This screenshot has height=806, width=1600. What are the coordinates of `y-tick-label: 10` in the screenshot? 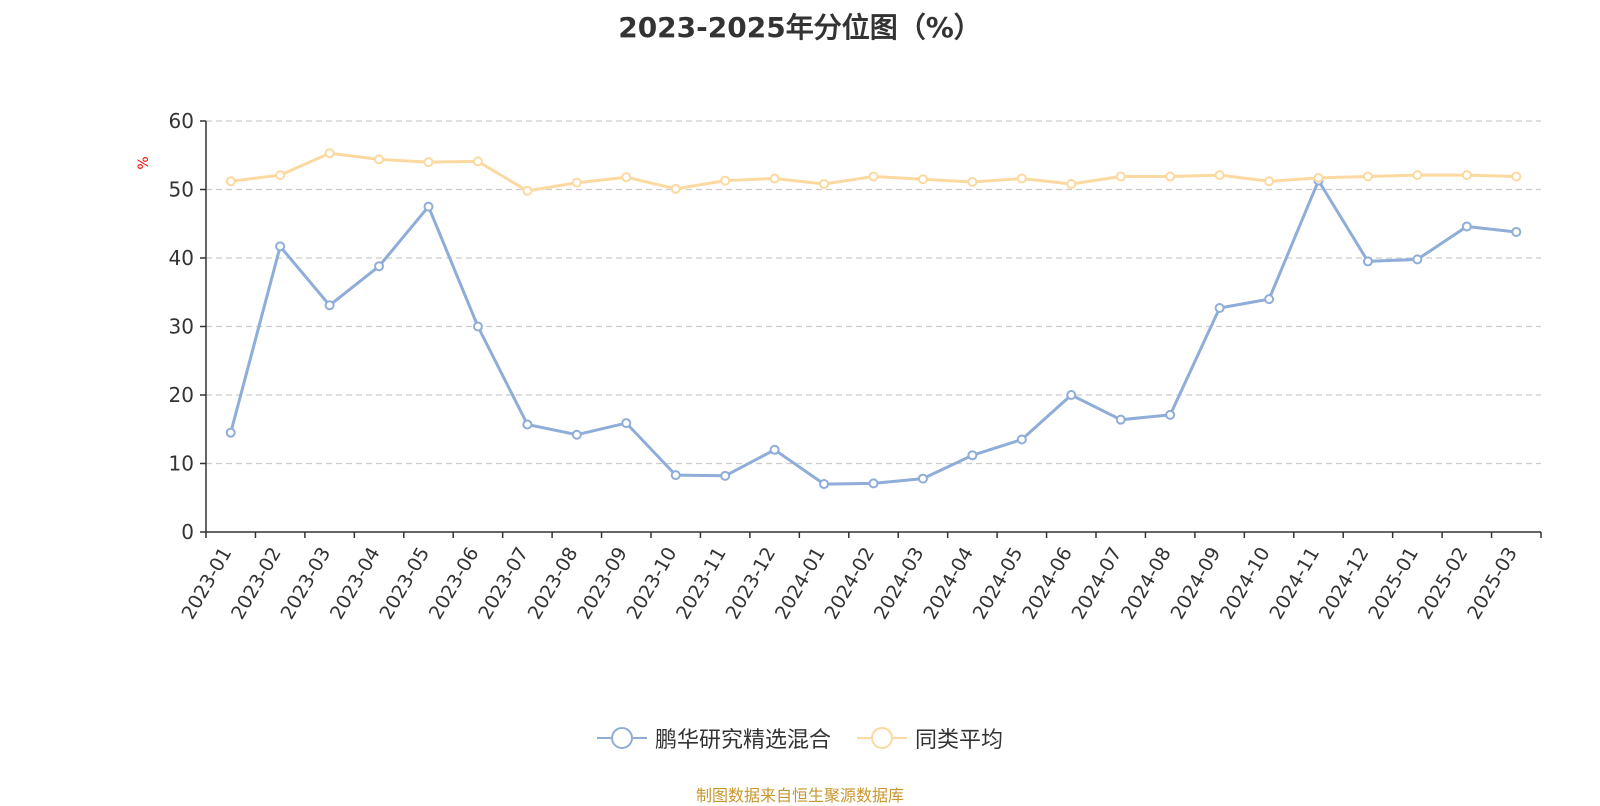 It's located at (181, 464).